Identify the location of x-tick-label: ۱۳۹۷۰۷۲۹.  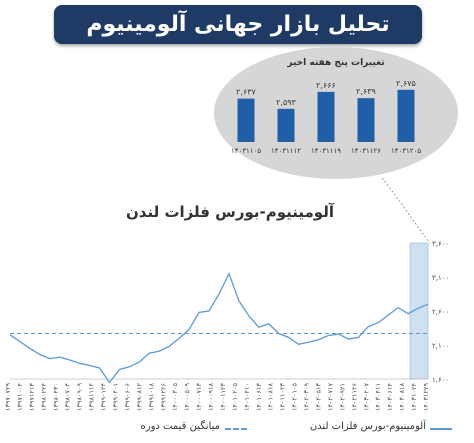
(8, 396).